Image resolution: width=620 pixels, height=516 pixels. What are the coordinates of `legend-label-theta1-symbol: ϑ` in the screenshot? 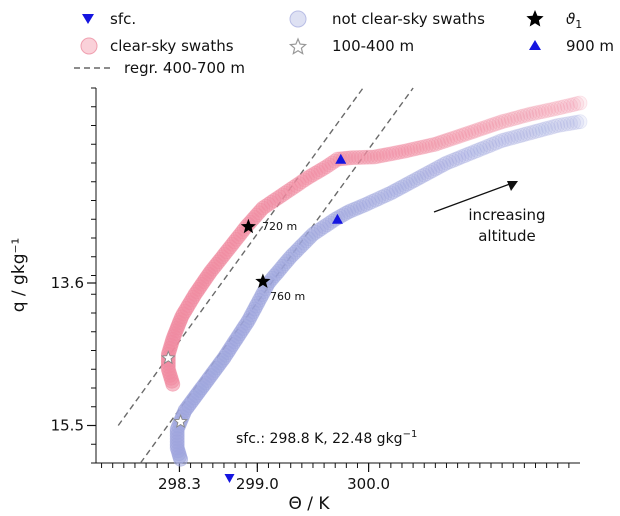 It's located at (570, 19).